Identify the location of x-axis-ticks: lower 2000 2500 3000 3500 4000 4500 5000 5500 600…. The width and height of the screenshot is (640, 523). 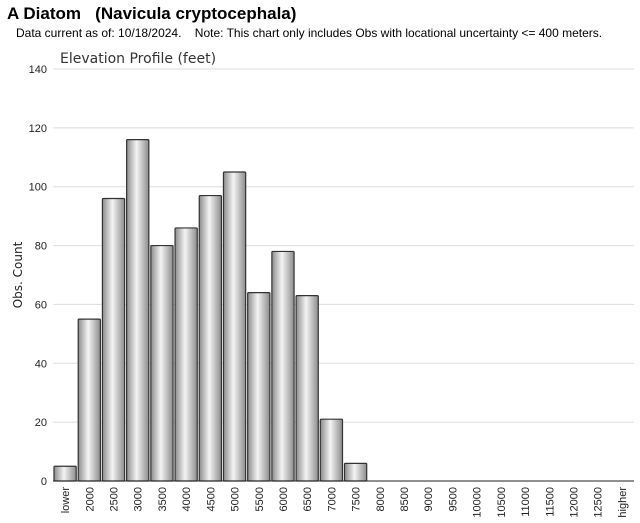
(344, 502).